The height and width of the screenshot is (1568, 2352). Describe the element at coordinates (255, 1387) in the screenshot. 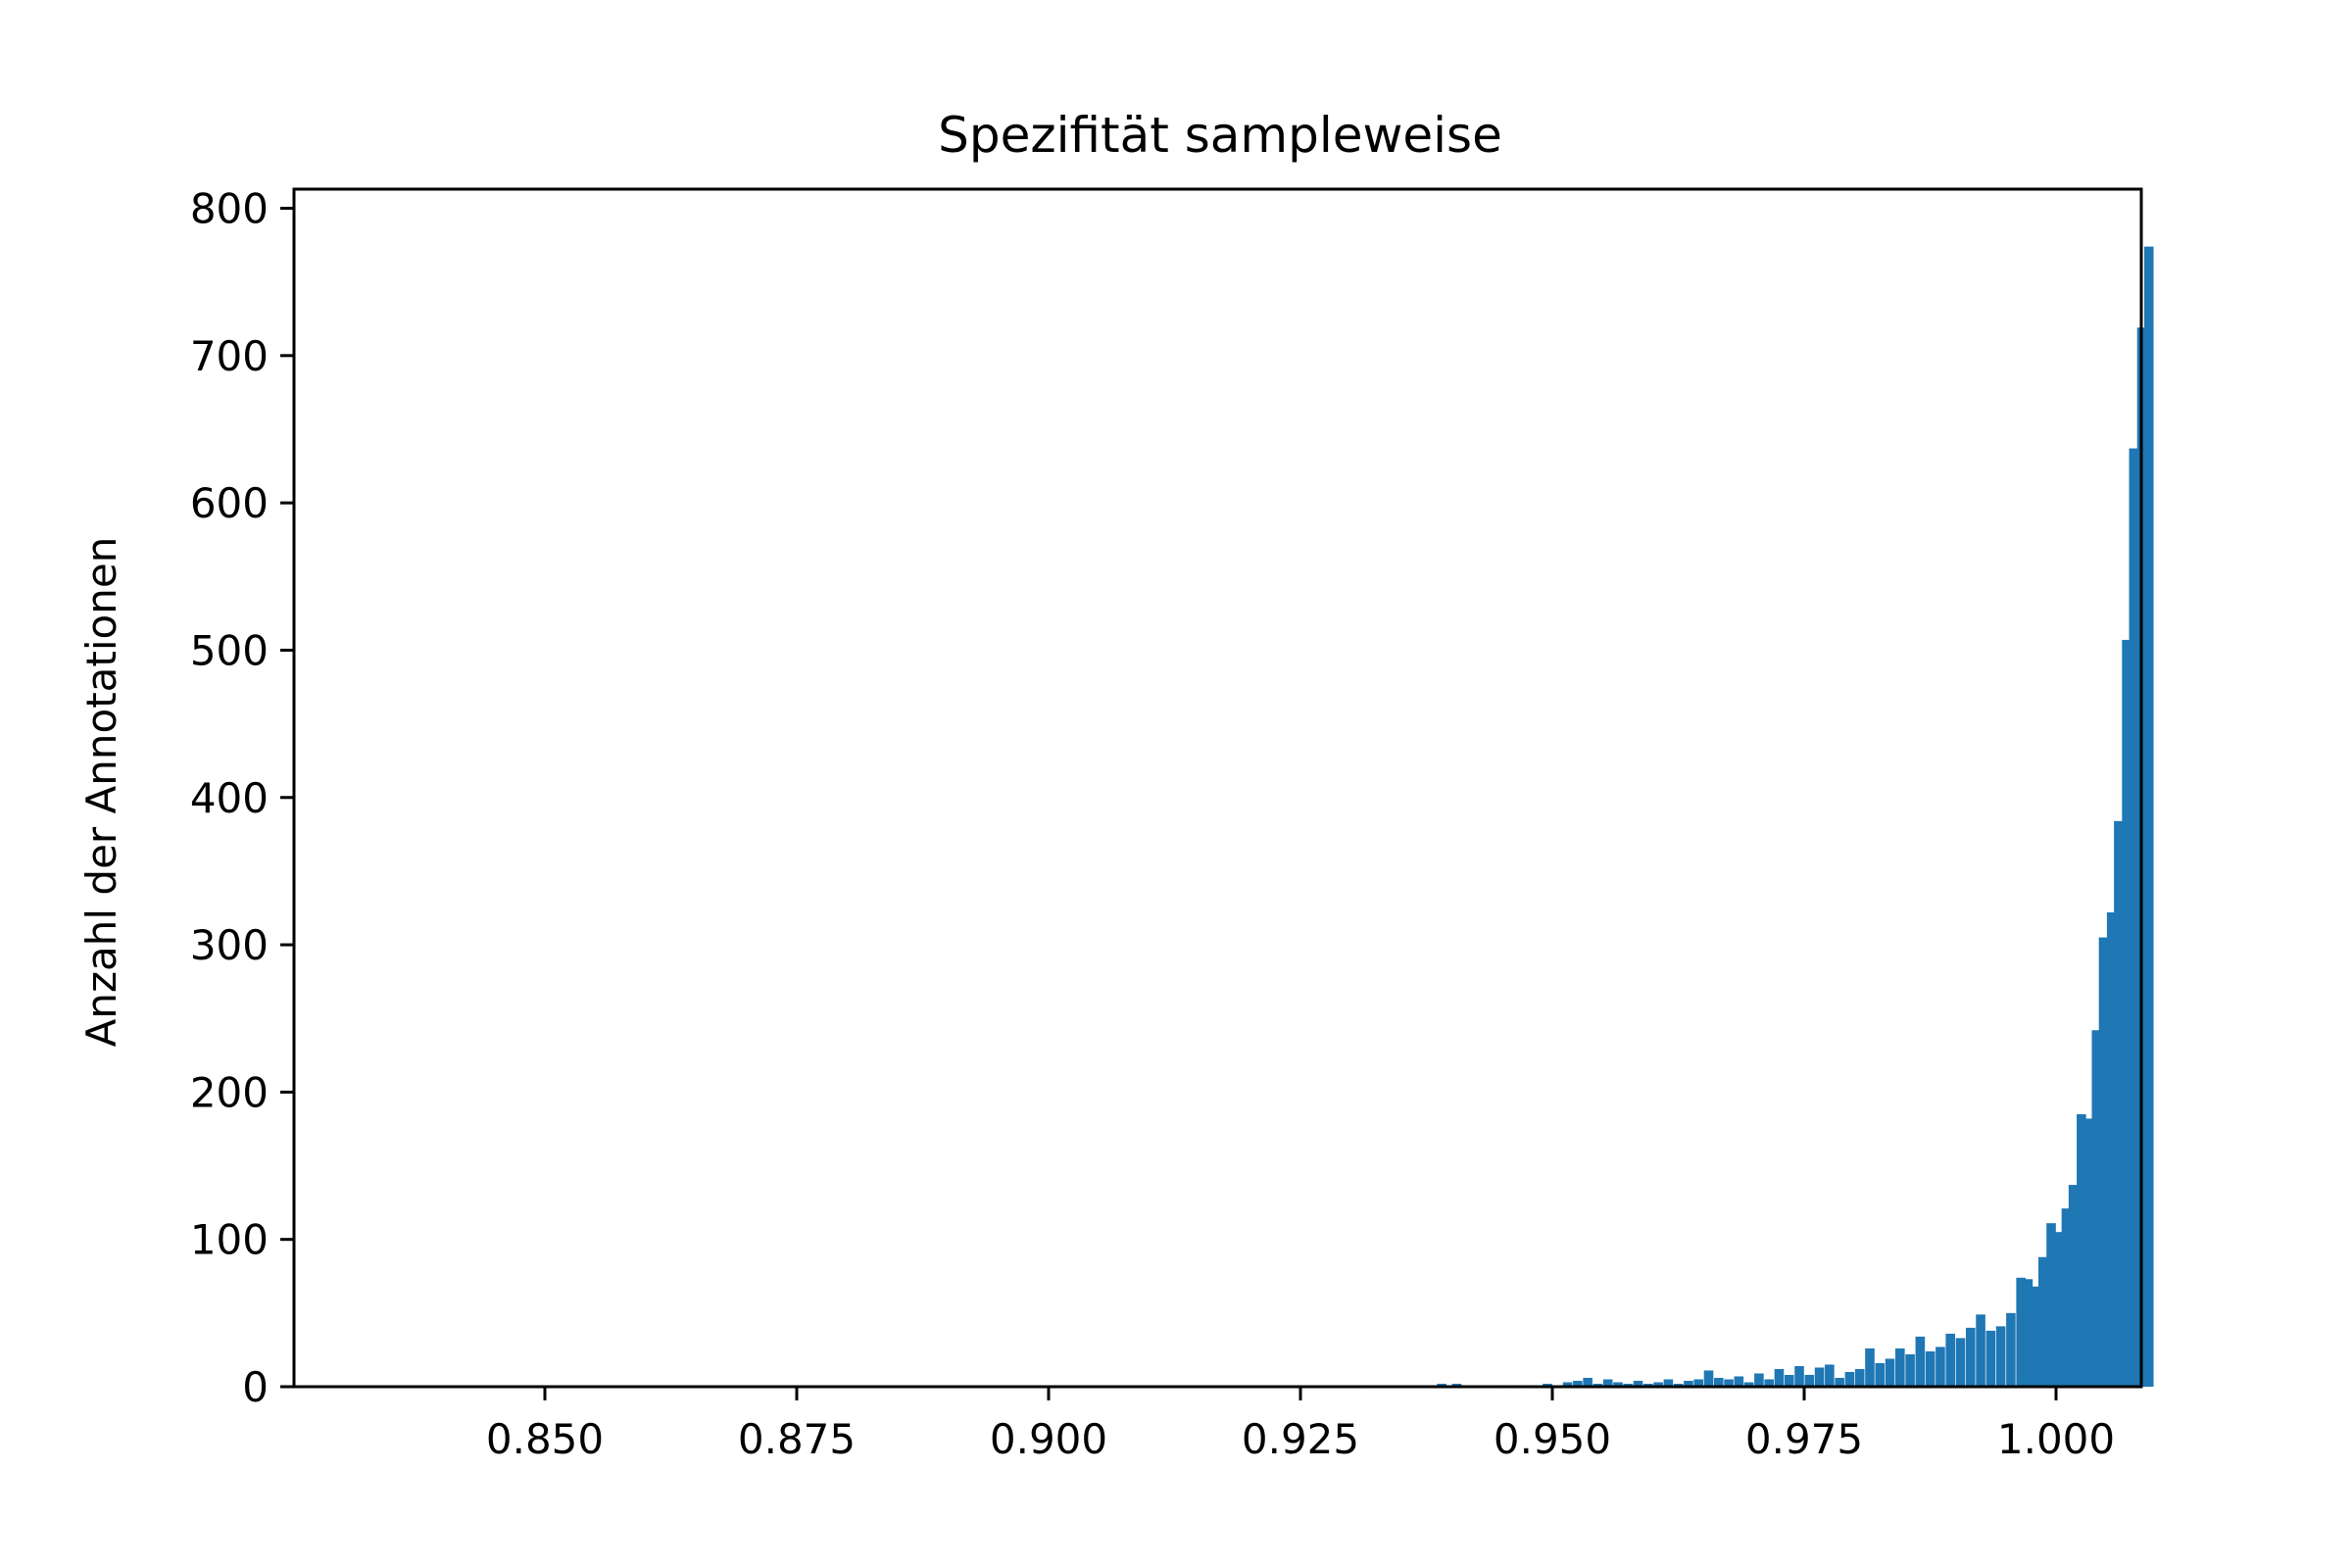

I see `y-tick-label: 0` at that location.